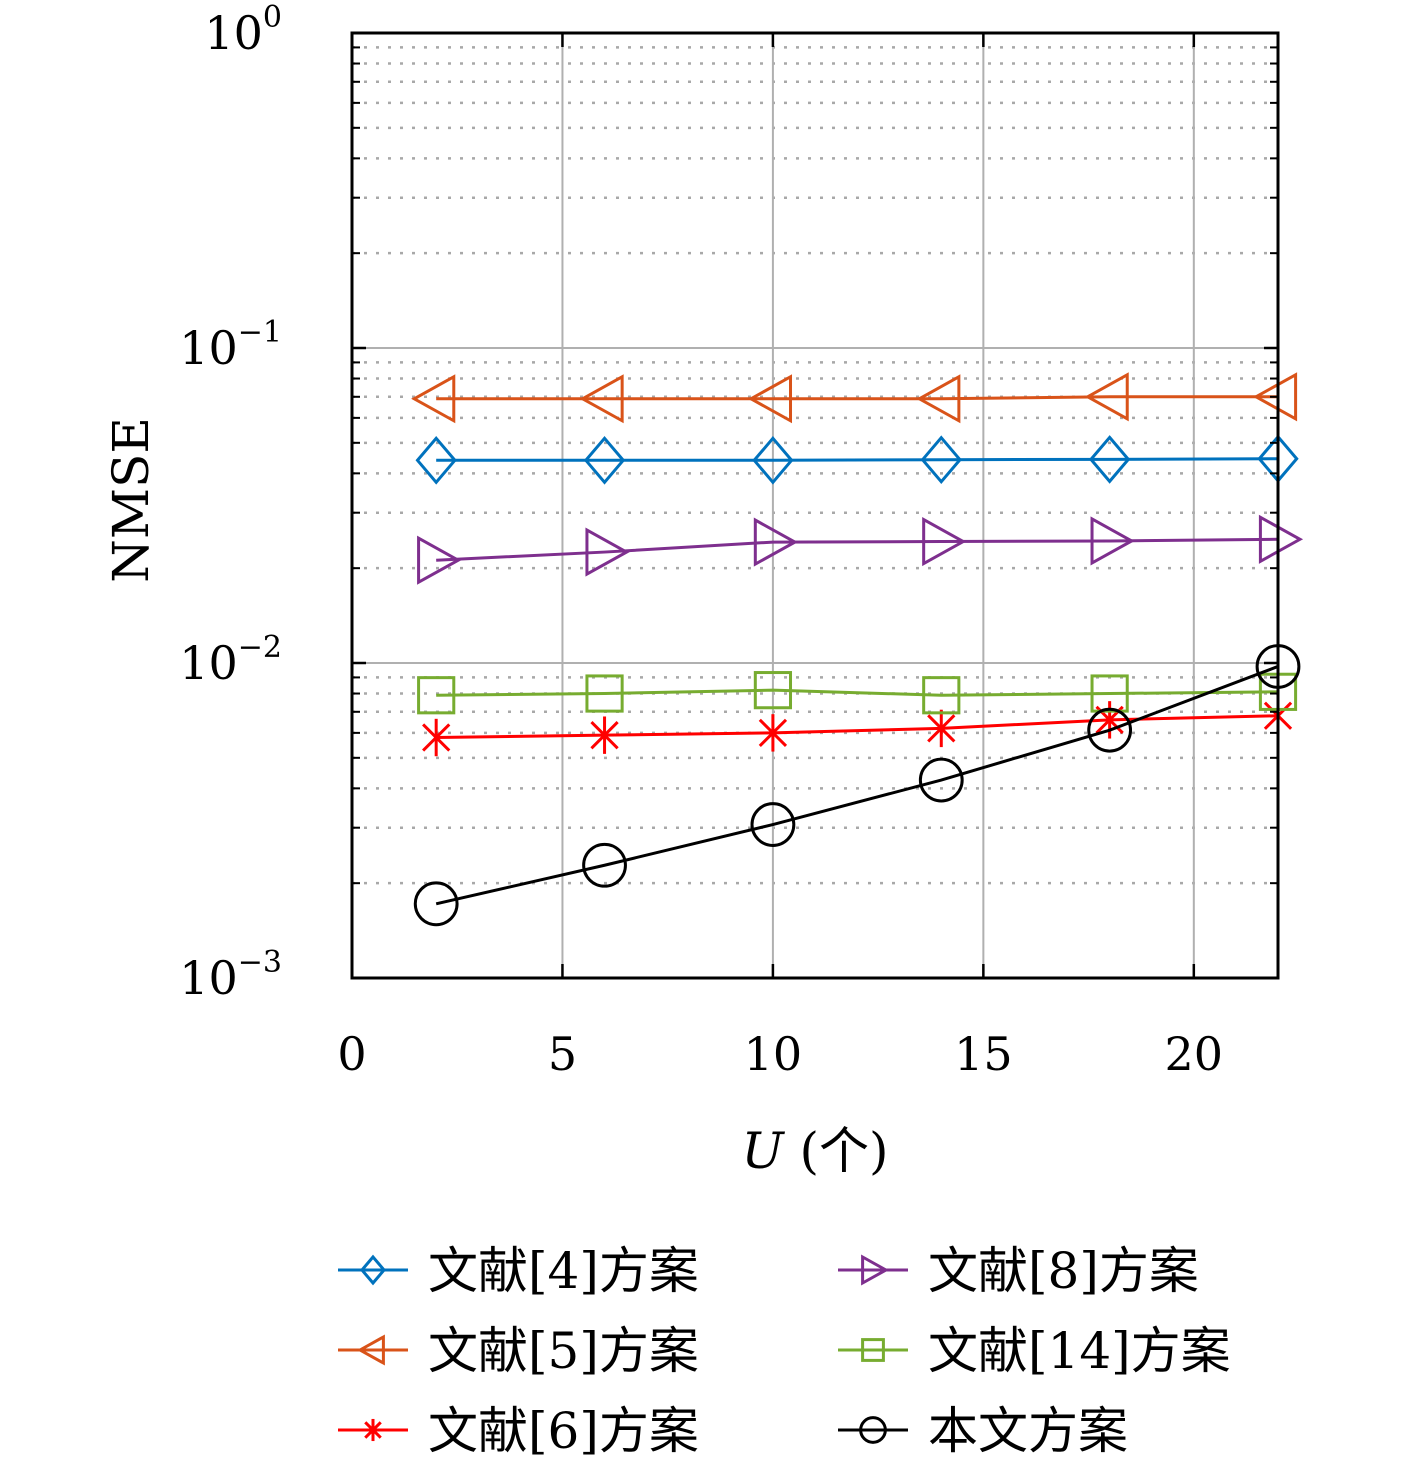  Describe the element at coordinates (563, 1271) in the screenshot. I see `legend-label: 文献[4]方案` at that location.